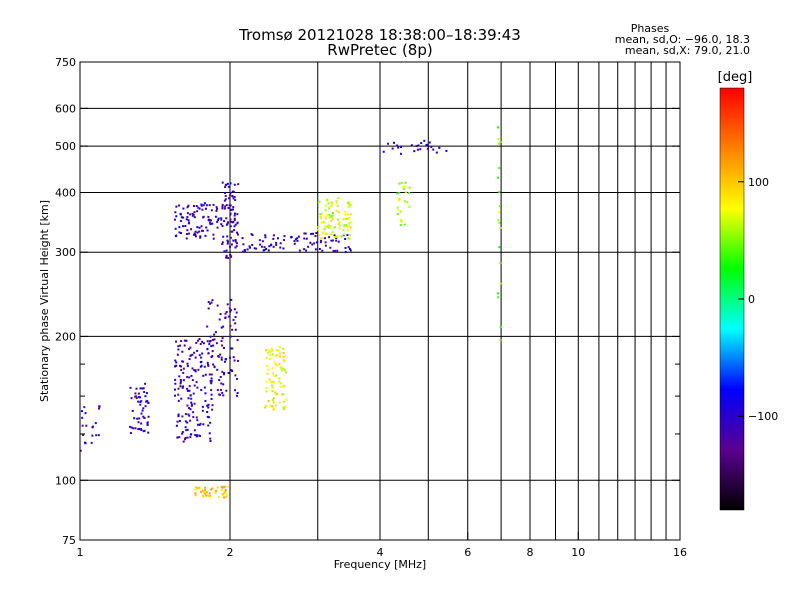  What do you see at coordinates (230, 552) in the screenshot?
I see `x-tick-label: 2` at bounding box center [230, 552].